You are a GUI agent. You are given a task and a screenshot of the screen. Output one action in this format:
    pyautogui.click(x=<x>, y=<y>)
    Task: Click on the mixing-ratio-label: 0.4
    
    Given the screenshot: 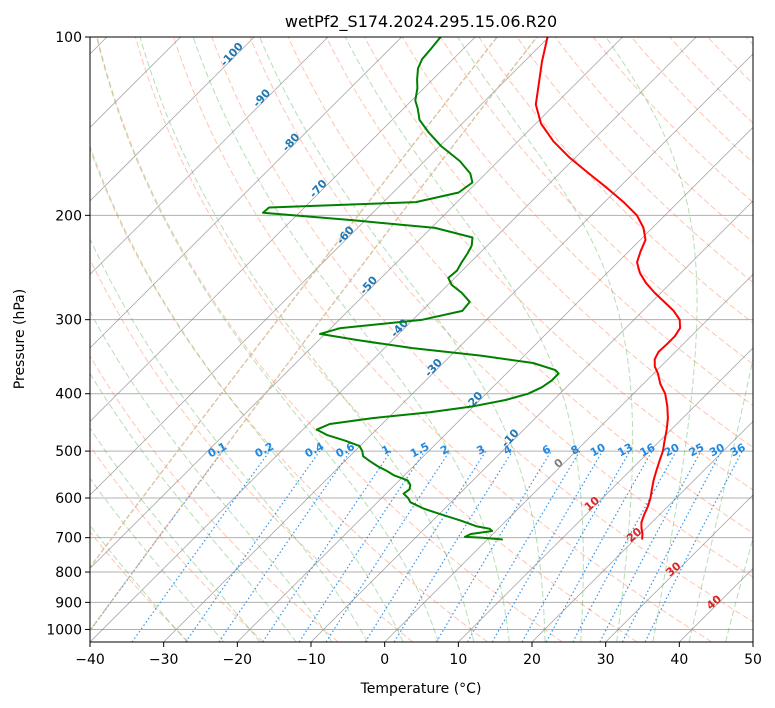 What is the action you would take?
    pyautogui.click(x=315, y=450)
    